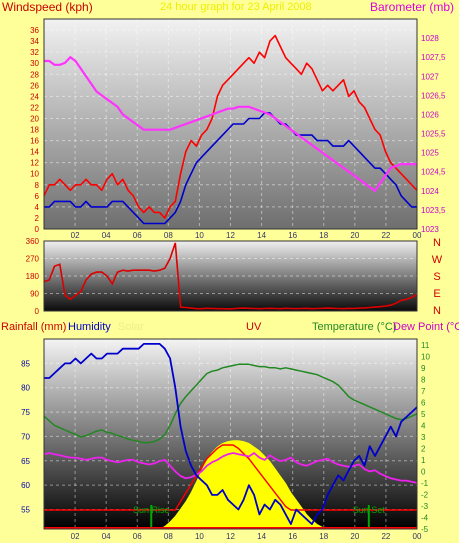 The height and width of the screenshot is (543, 459). Describe the element at coordinates (430, 191) in the screenshot. I see `tick-label-barometer: 1024` at that location.